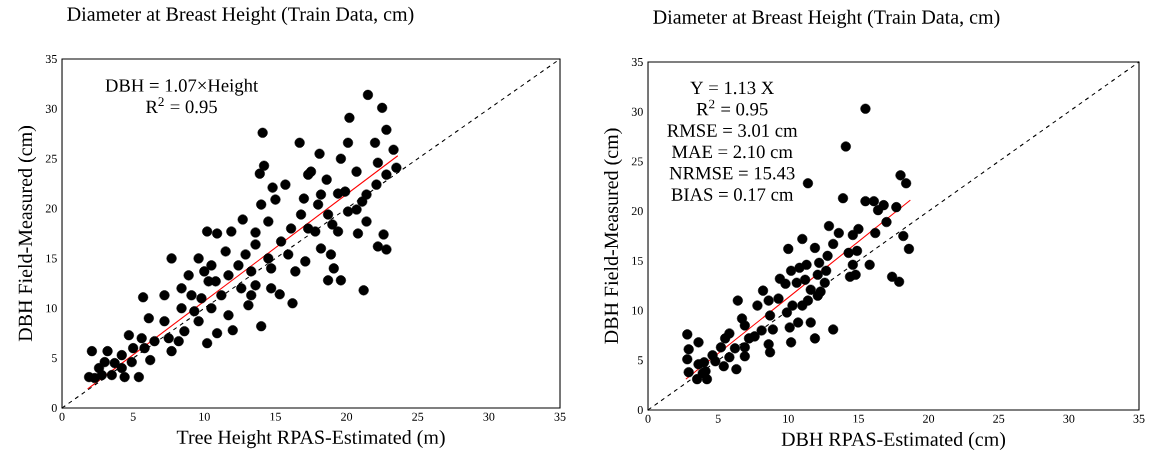  I want to click on annotation: RMSE = 3.01 cm, so click(732, 130).